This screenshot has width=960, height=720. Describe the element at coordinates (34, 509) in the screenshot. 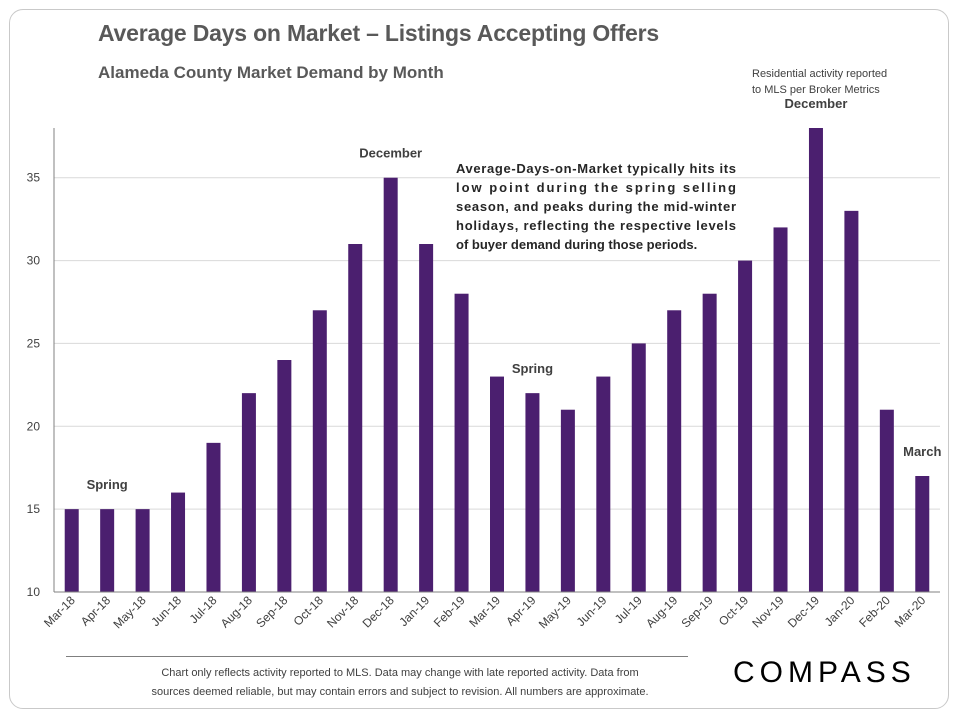

I see `y-tick-label: 15` at that location.